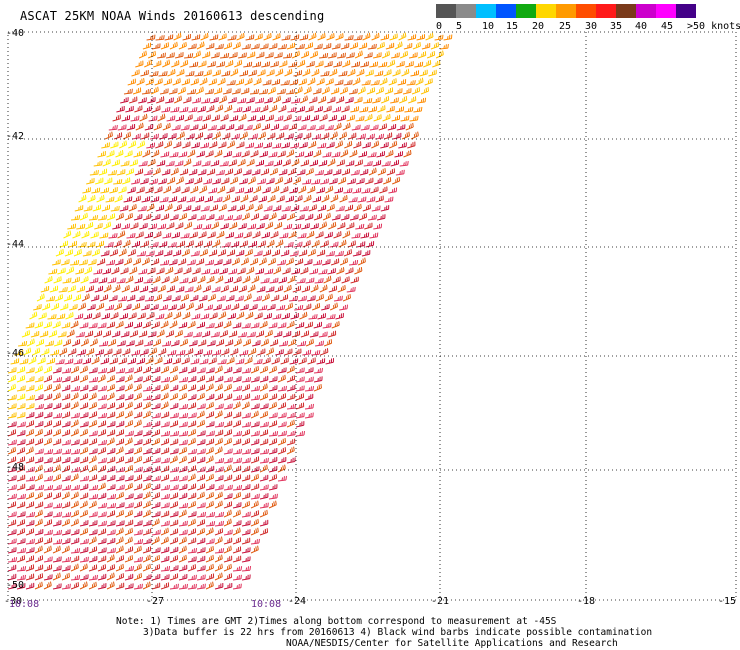 This screenshot has width=740, height=650. Describe the element at coordinates (370, 28) in the screenshot. I see `colorbar-labels: 0 5 10 15 20 25 30 35 40 45 >50 knots` at that location.